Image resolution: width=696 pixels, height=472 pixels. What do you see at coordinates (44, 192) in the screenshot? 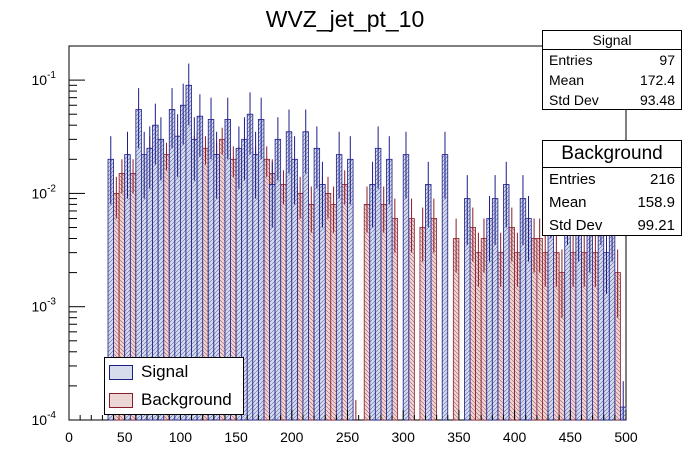
I see `y-tick-label--2: 10⁻²` at bounding box center [44, 192].